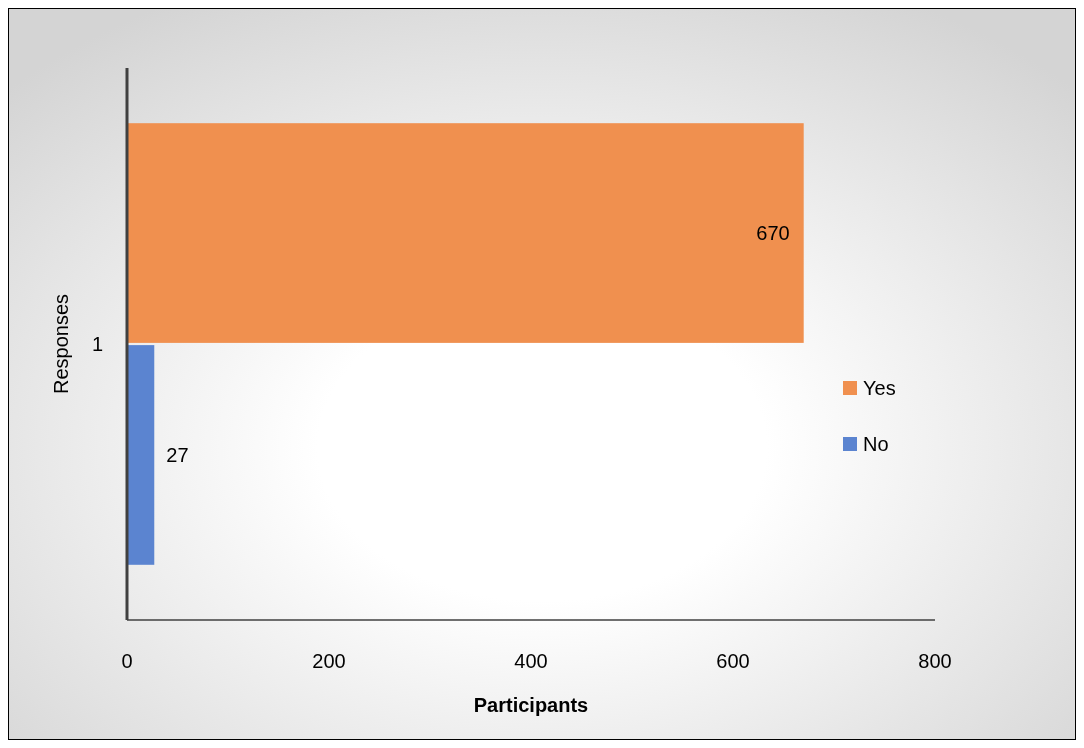 The width and height of the screenshot is (1084, 748). What do you see at coordinates (733, 661) in the screenshot?
I see `x-tick-label: 600` at bounding box center [733, 661].